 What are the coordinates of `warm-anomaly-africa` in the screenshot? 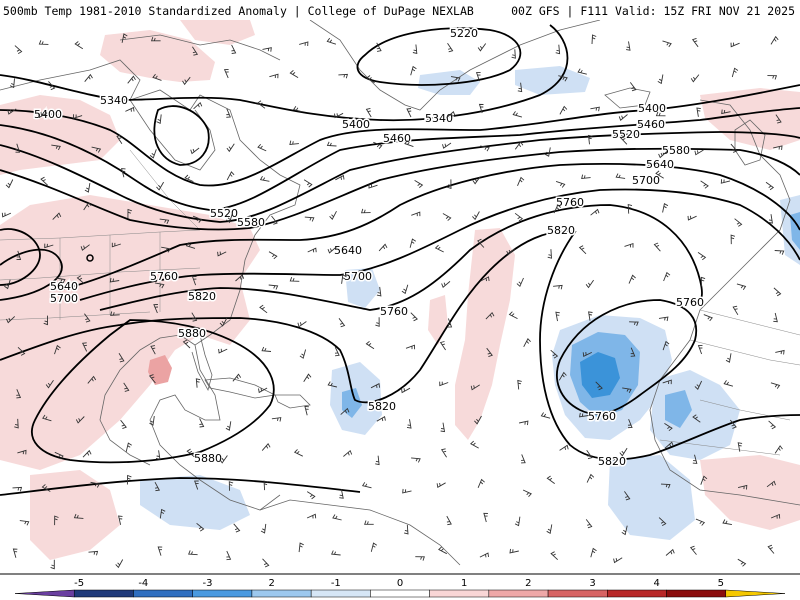 It's located at (750, 492).